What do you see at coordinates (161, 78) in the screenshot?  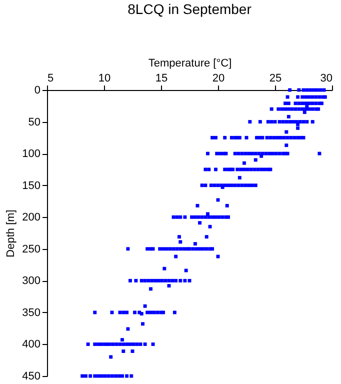 I see `x-tick-label: 15` at bounding box center [161, 78].